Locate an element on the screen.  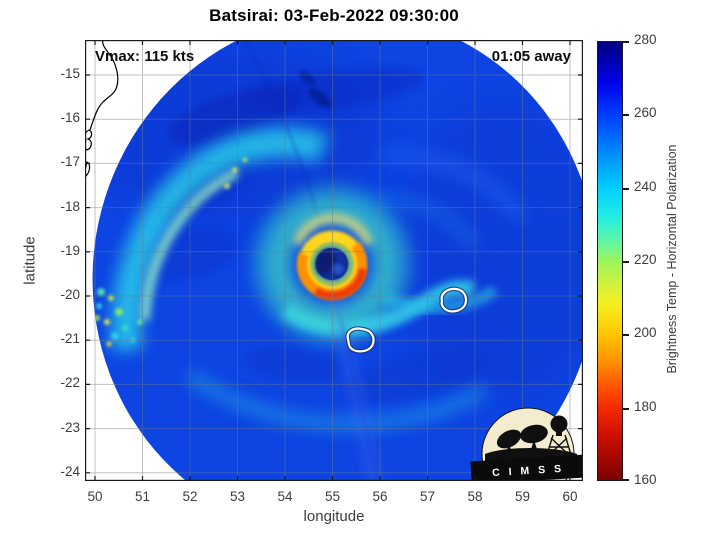
x-tick: 57 is located at coordinates (427, 496).